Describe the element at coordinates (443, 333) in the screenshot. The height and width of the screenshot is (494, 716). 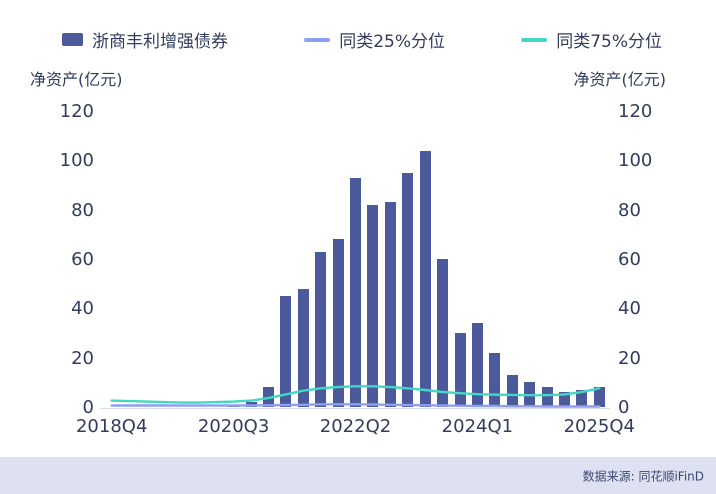
I see `bar-2023Q3` at that location.